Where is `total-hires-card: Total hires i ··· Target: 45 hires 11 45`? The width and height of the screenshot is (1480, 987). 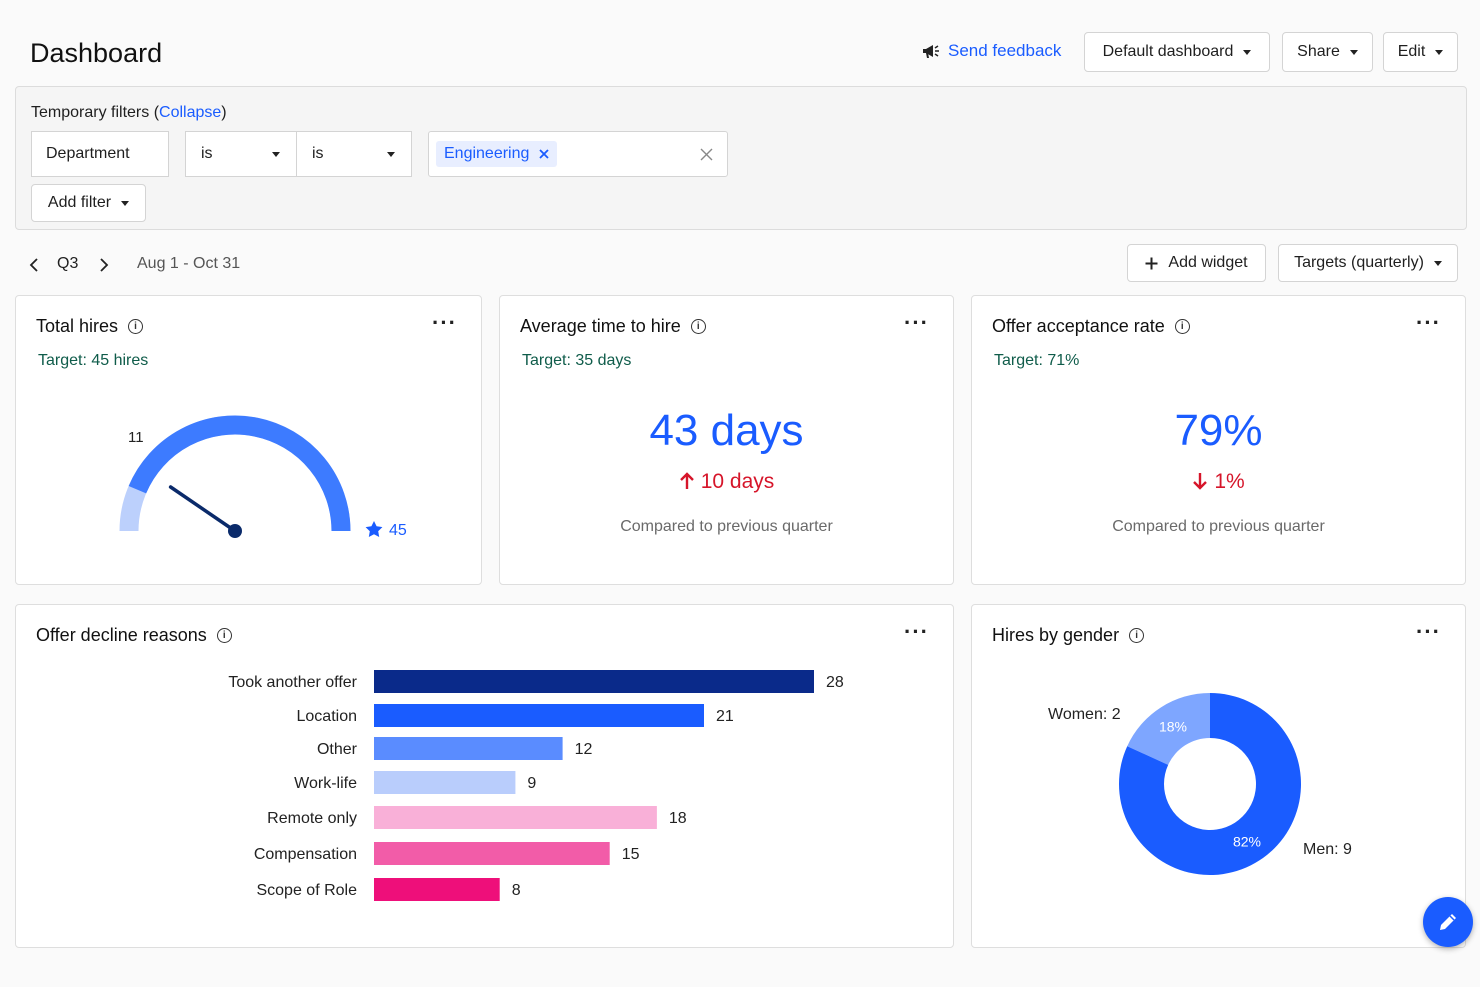 total-hires-card: Total hires i ··· Target: 45 hires 11 45 is located at coordinates (248, 440).